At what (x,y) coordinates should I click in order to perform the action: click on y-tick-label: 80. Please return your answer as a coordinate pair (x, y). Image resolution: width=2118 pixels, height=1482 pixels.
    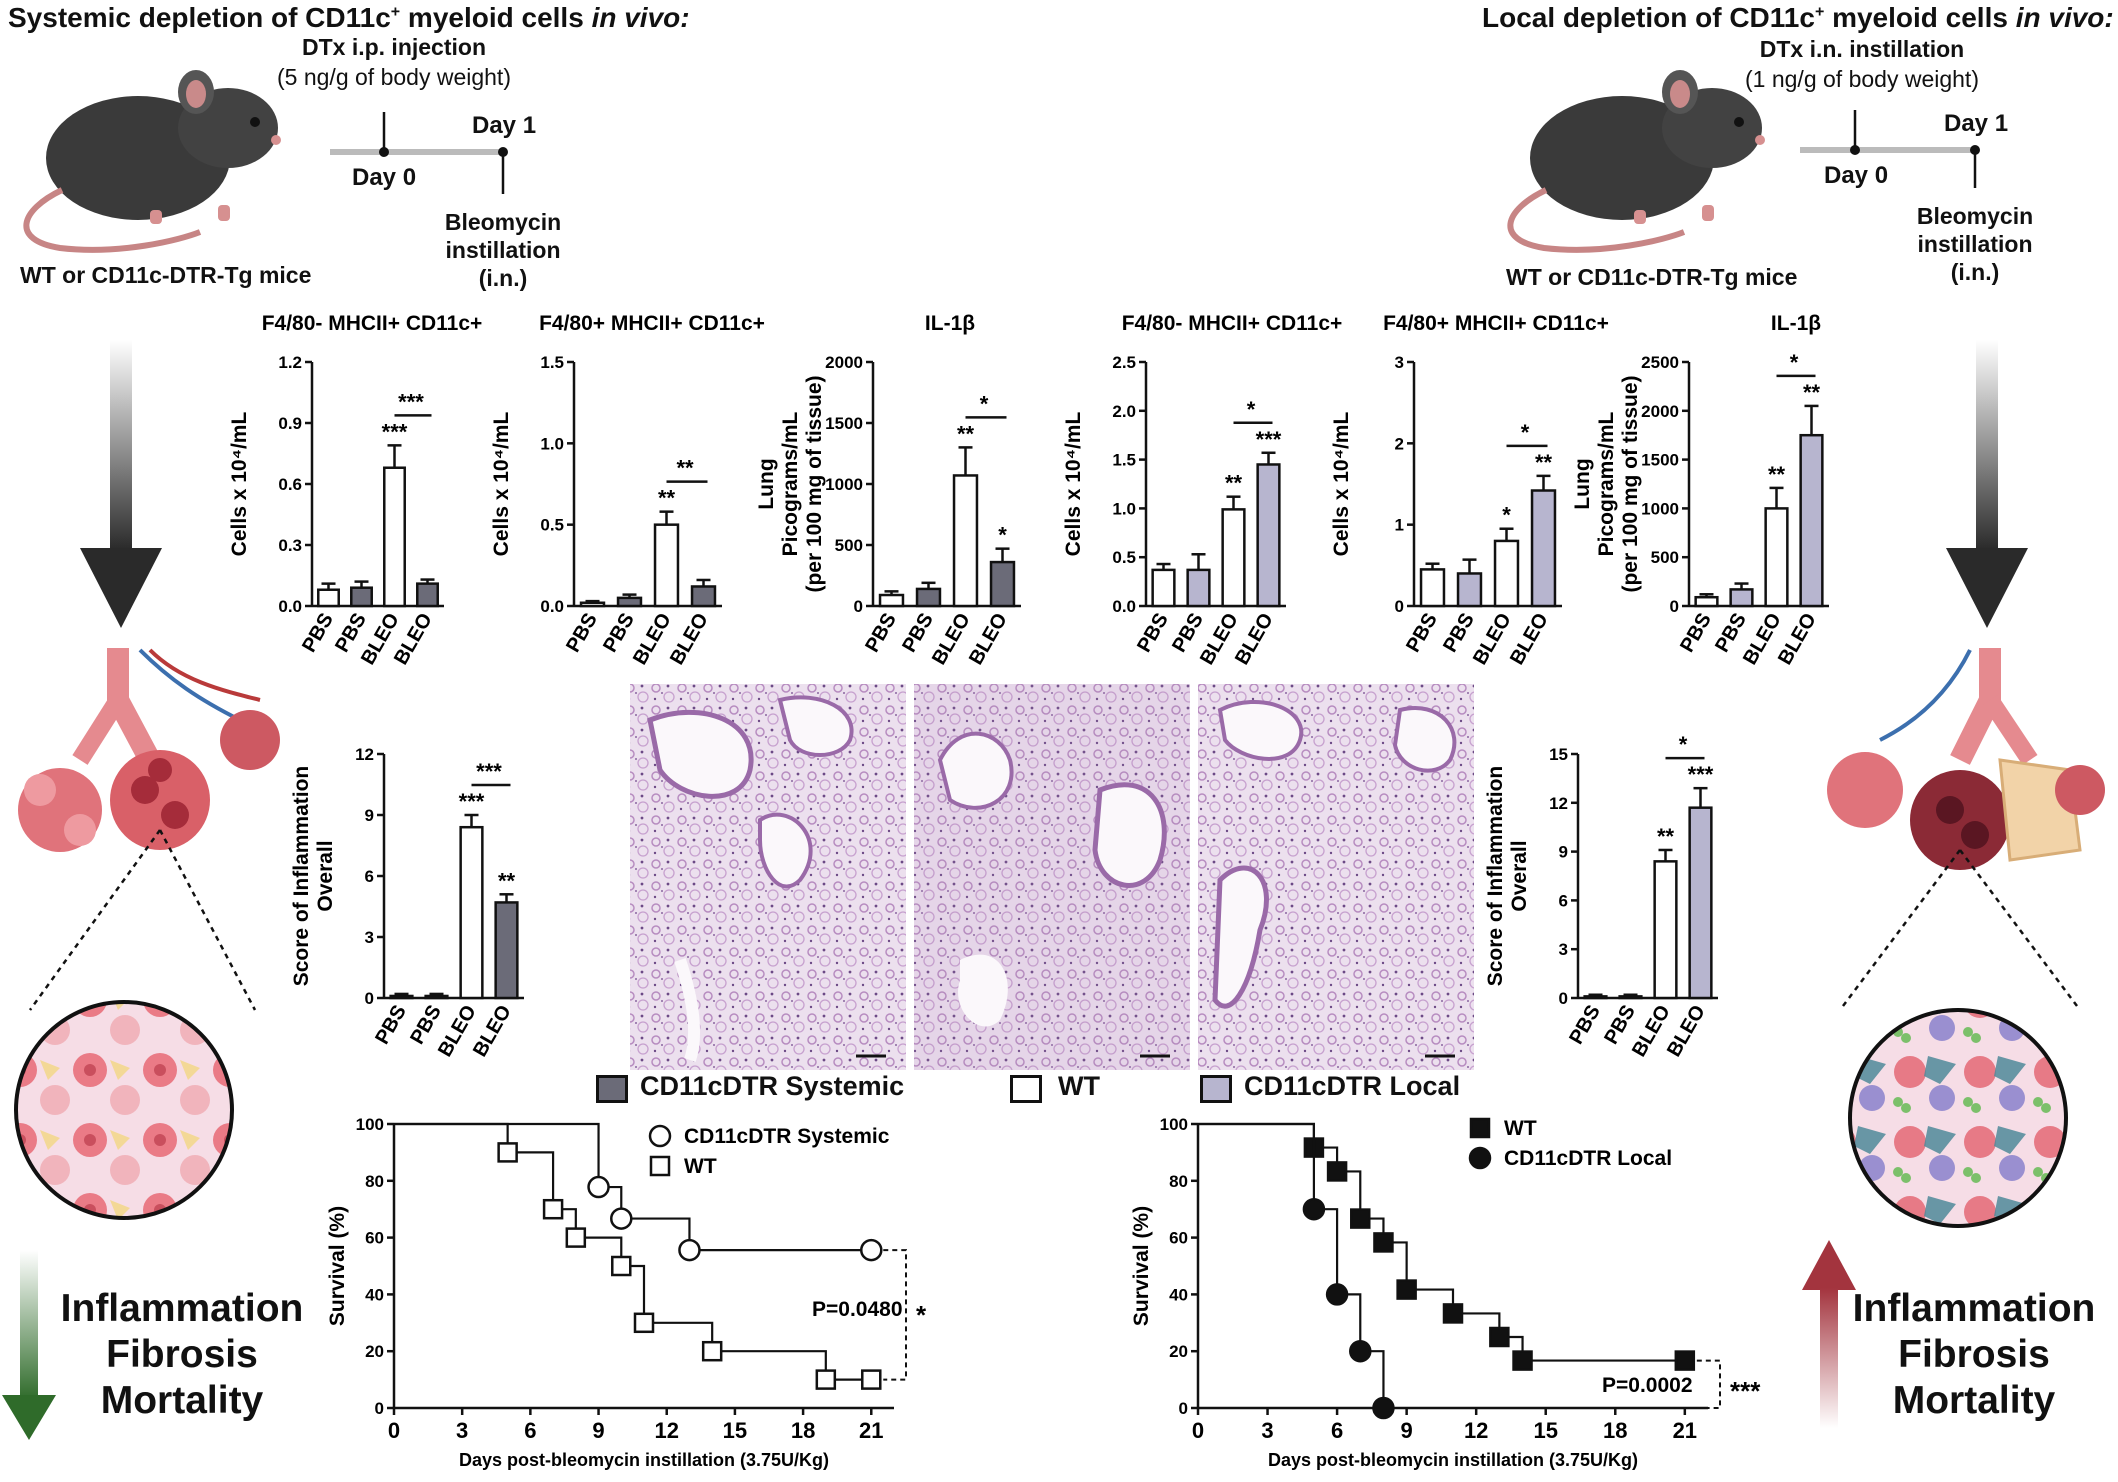
    Looking at the image, I should click on (1178, 1181).